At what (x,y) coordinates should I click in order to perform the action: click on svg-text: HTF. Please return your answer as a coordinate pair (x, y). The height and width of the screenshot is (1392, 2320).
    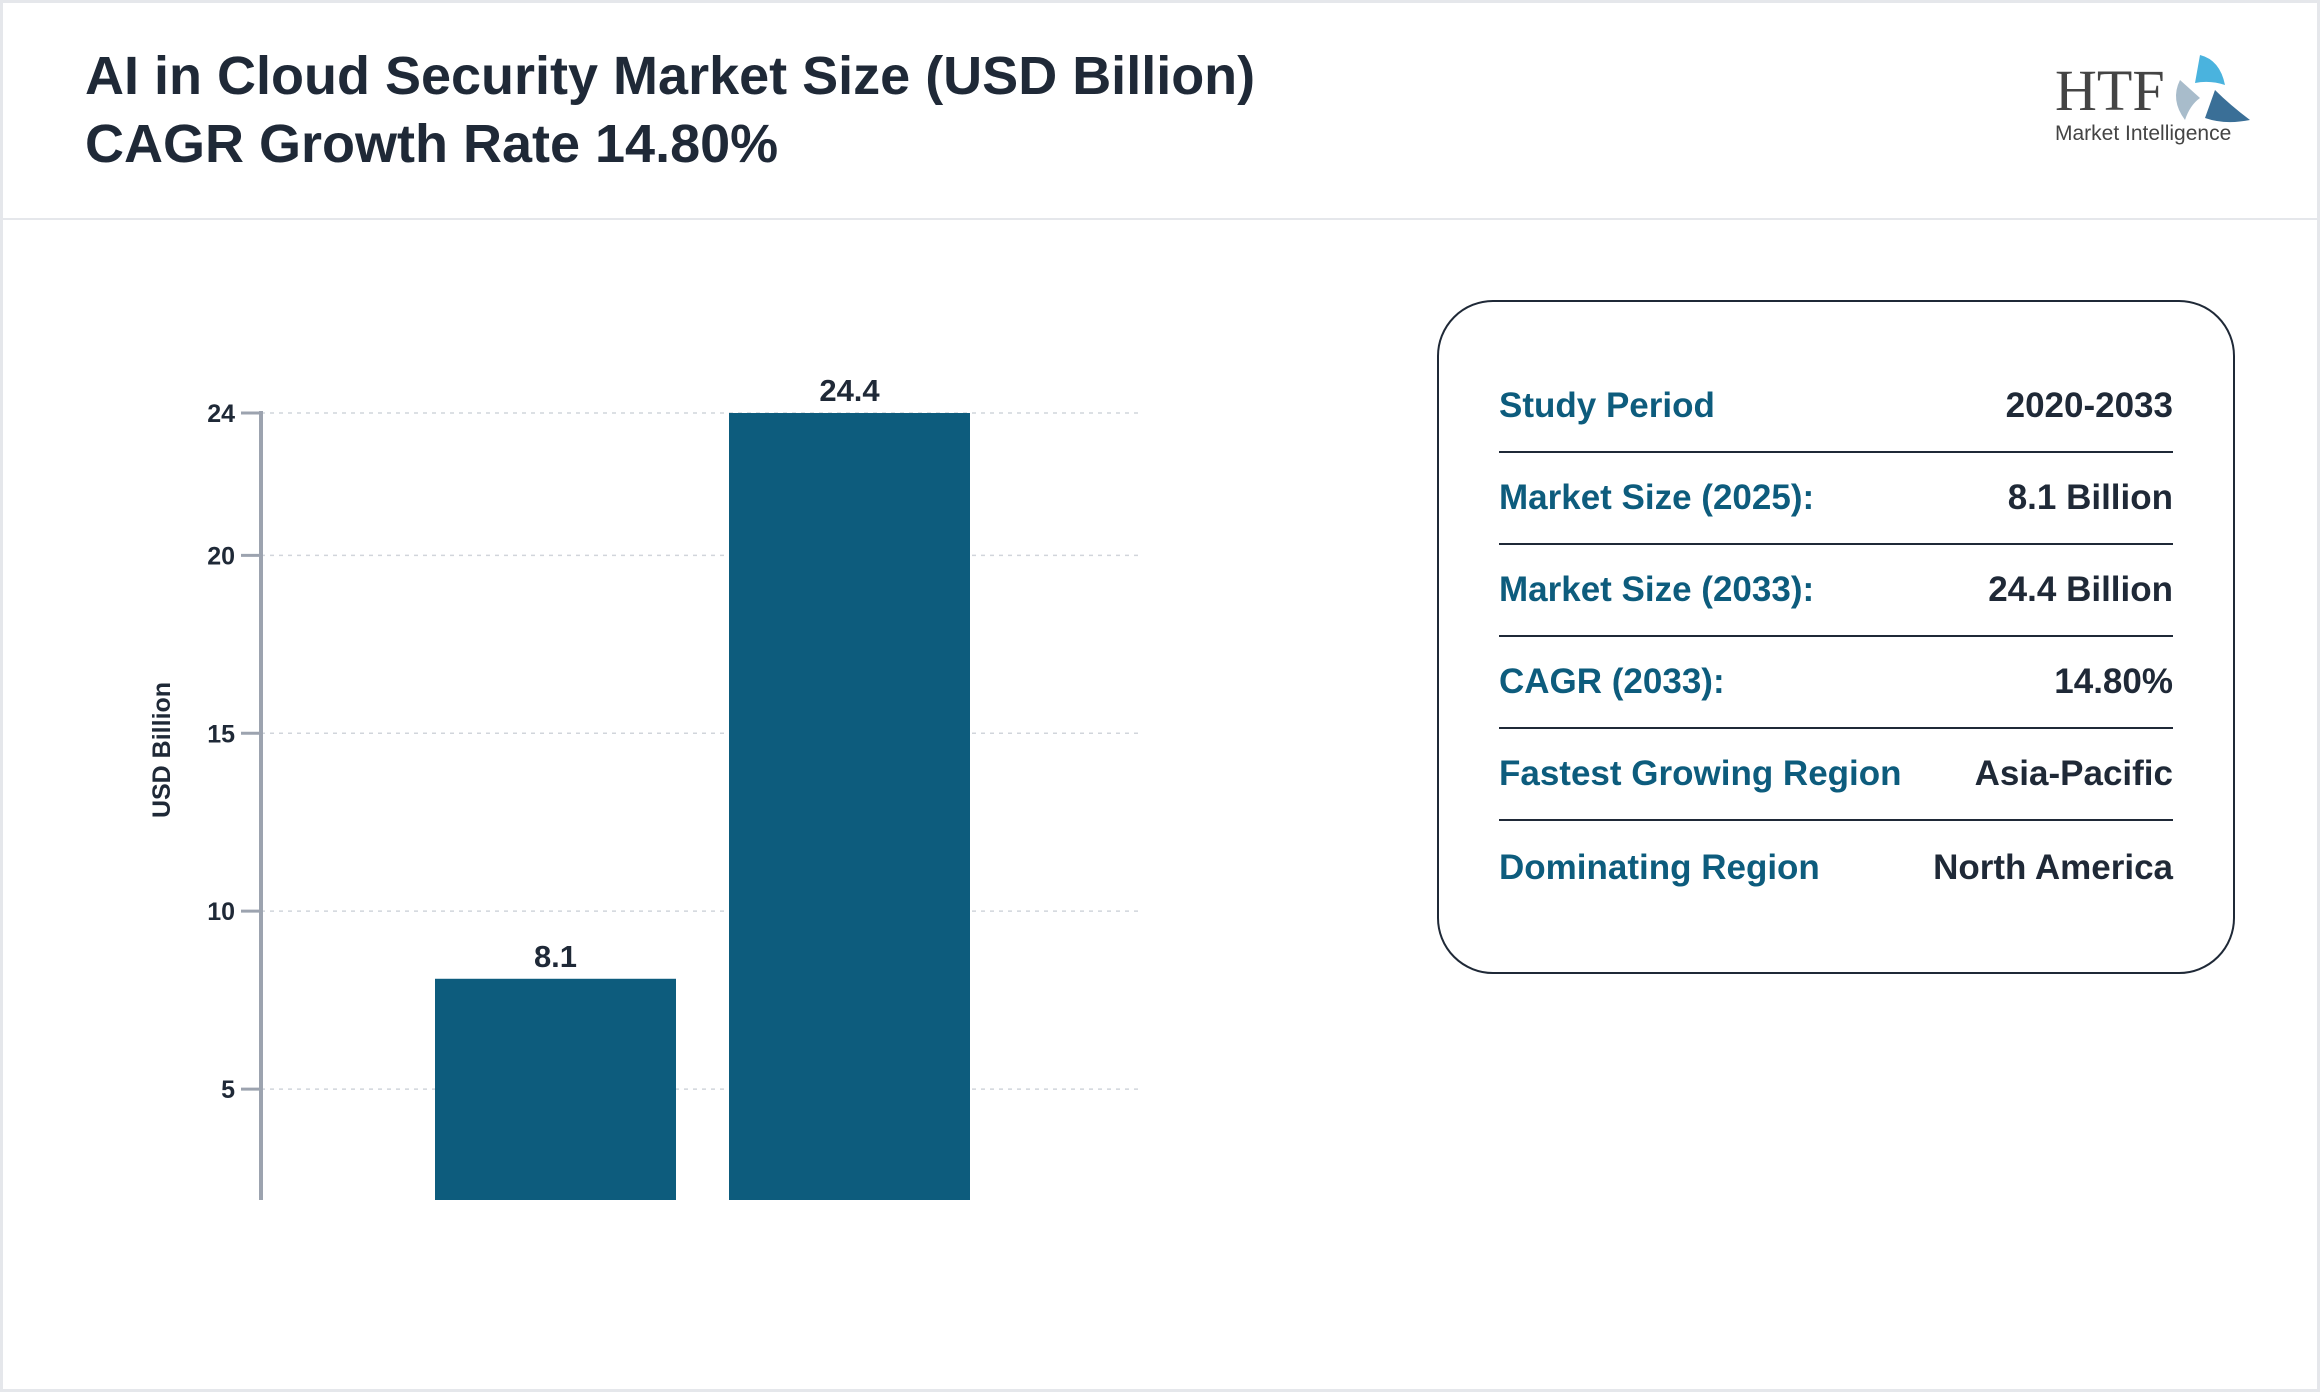
    Looking at the image, I should click on (2110, 90).